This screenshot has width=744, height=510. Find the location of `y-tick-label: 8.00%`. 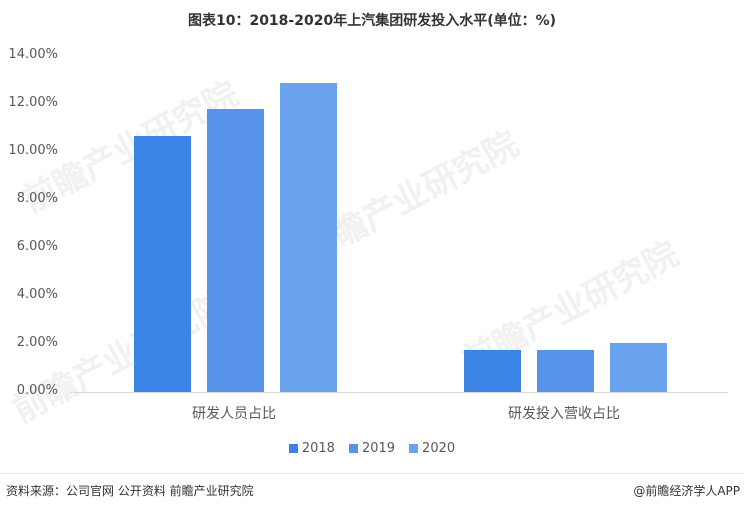

y-tick-label: 8.00% is located at coordinates (37, 198).